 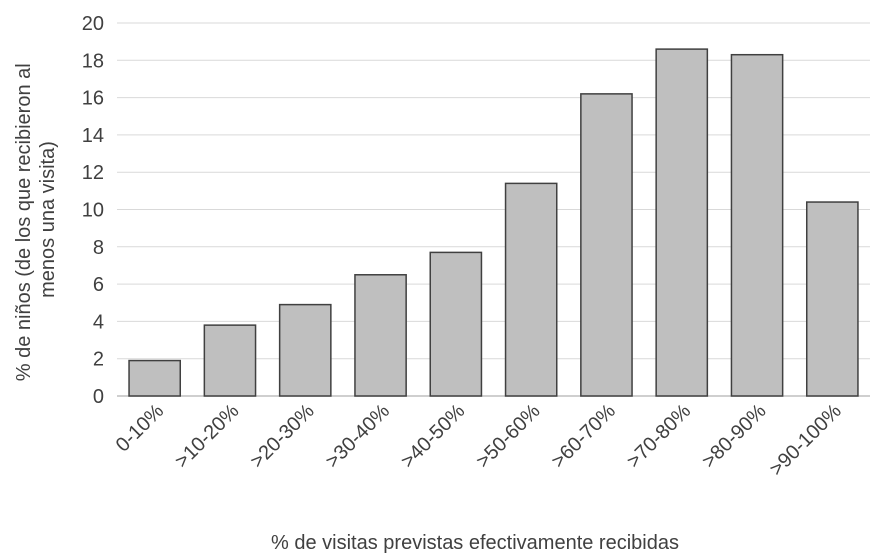 I want to click on y-tick-label: 20, so click(x=93, y=24).